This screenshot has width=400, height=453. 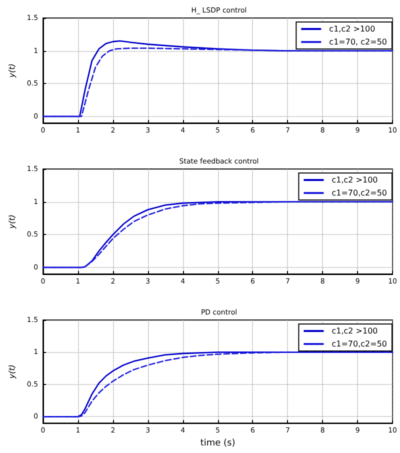 I want to click on legend-label: c1=70, c2=50, so click(x=358, y=42).